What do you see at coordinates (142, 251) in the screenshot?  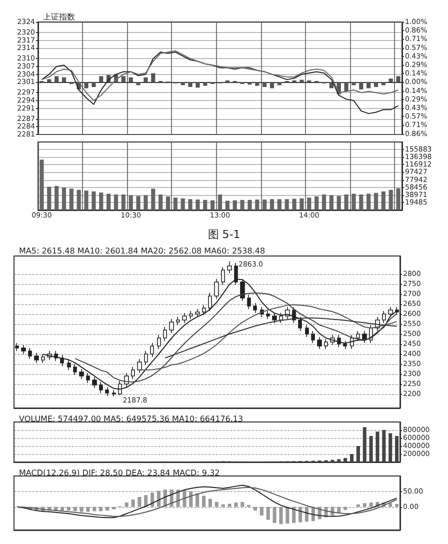 I see `chart-title: MA5: 2615.48 MA10: 2601.84 MA20: 2562.08 MA60: 2538.48` at bounding box center [142, 251].